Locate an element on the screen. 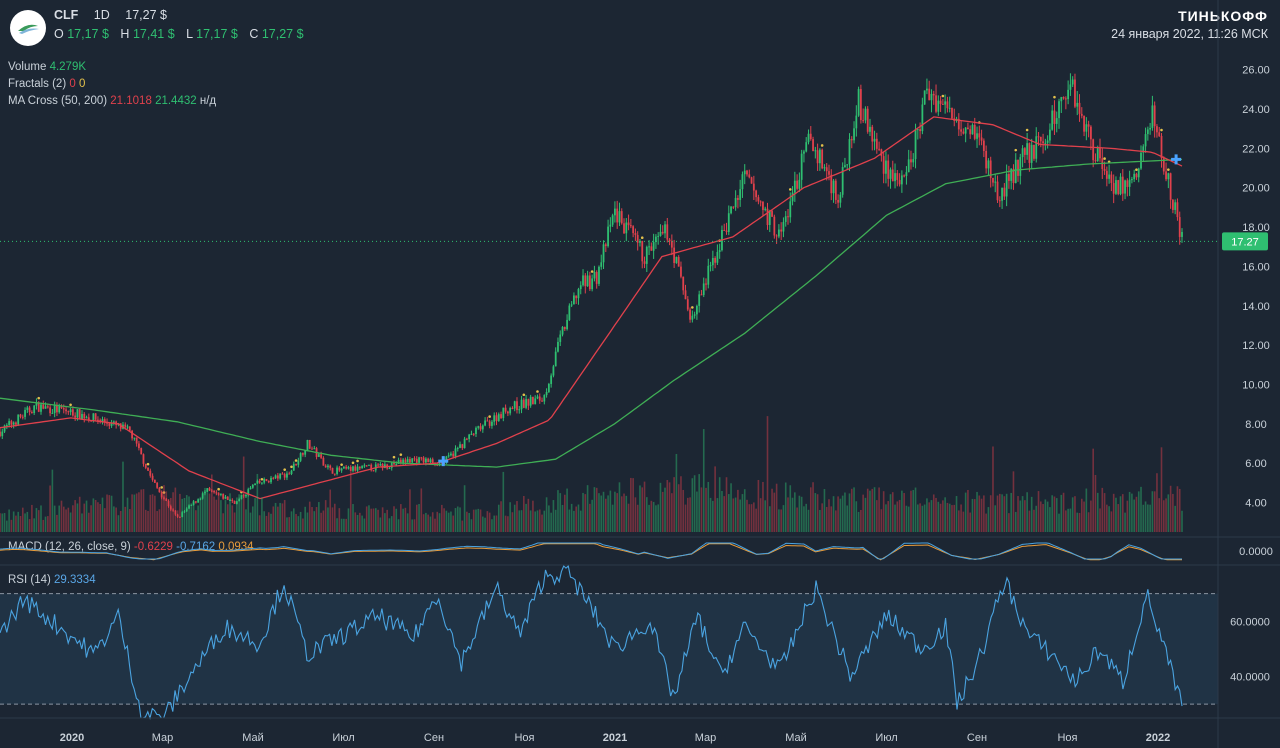  ticker-interval: 1D is located at coordinates (101, 15).